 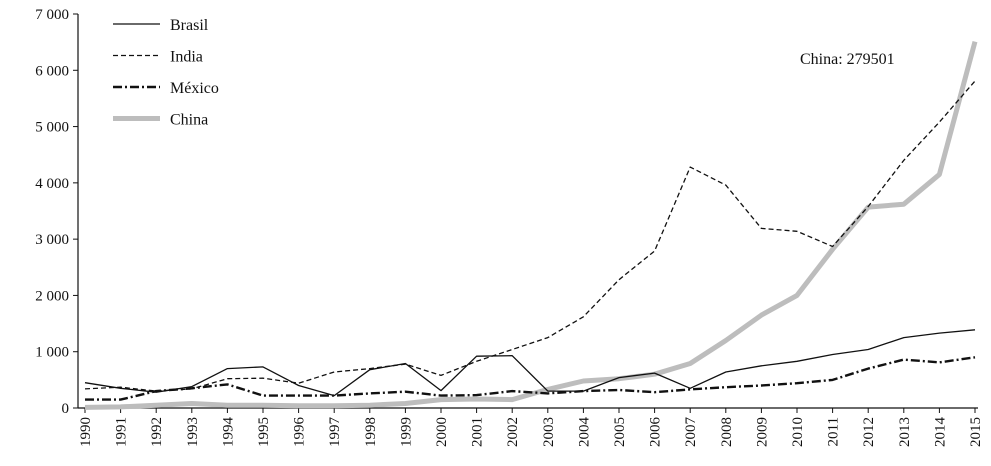 I want to click on x-tick-label: 2000, so click(x=442, y=432).